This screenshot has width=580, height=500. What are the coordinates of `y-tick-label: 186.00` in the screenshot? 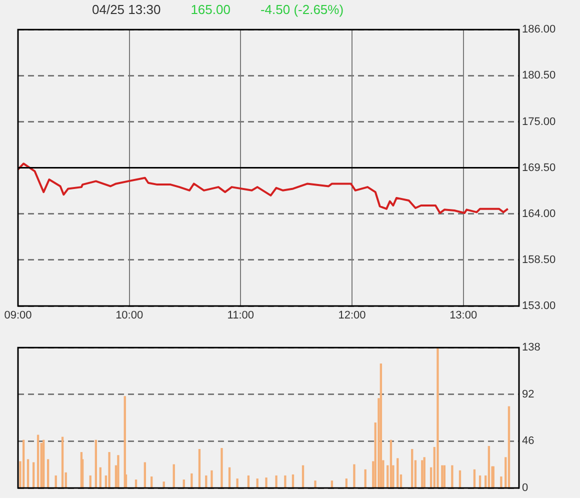 It's located at (539, 30).